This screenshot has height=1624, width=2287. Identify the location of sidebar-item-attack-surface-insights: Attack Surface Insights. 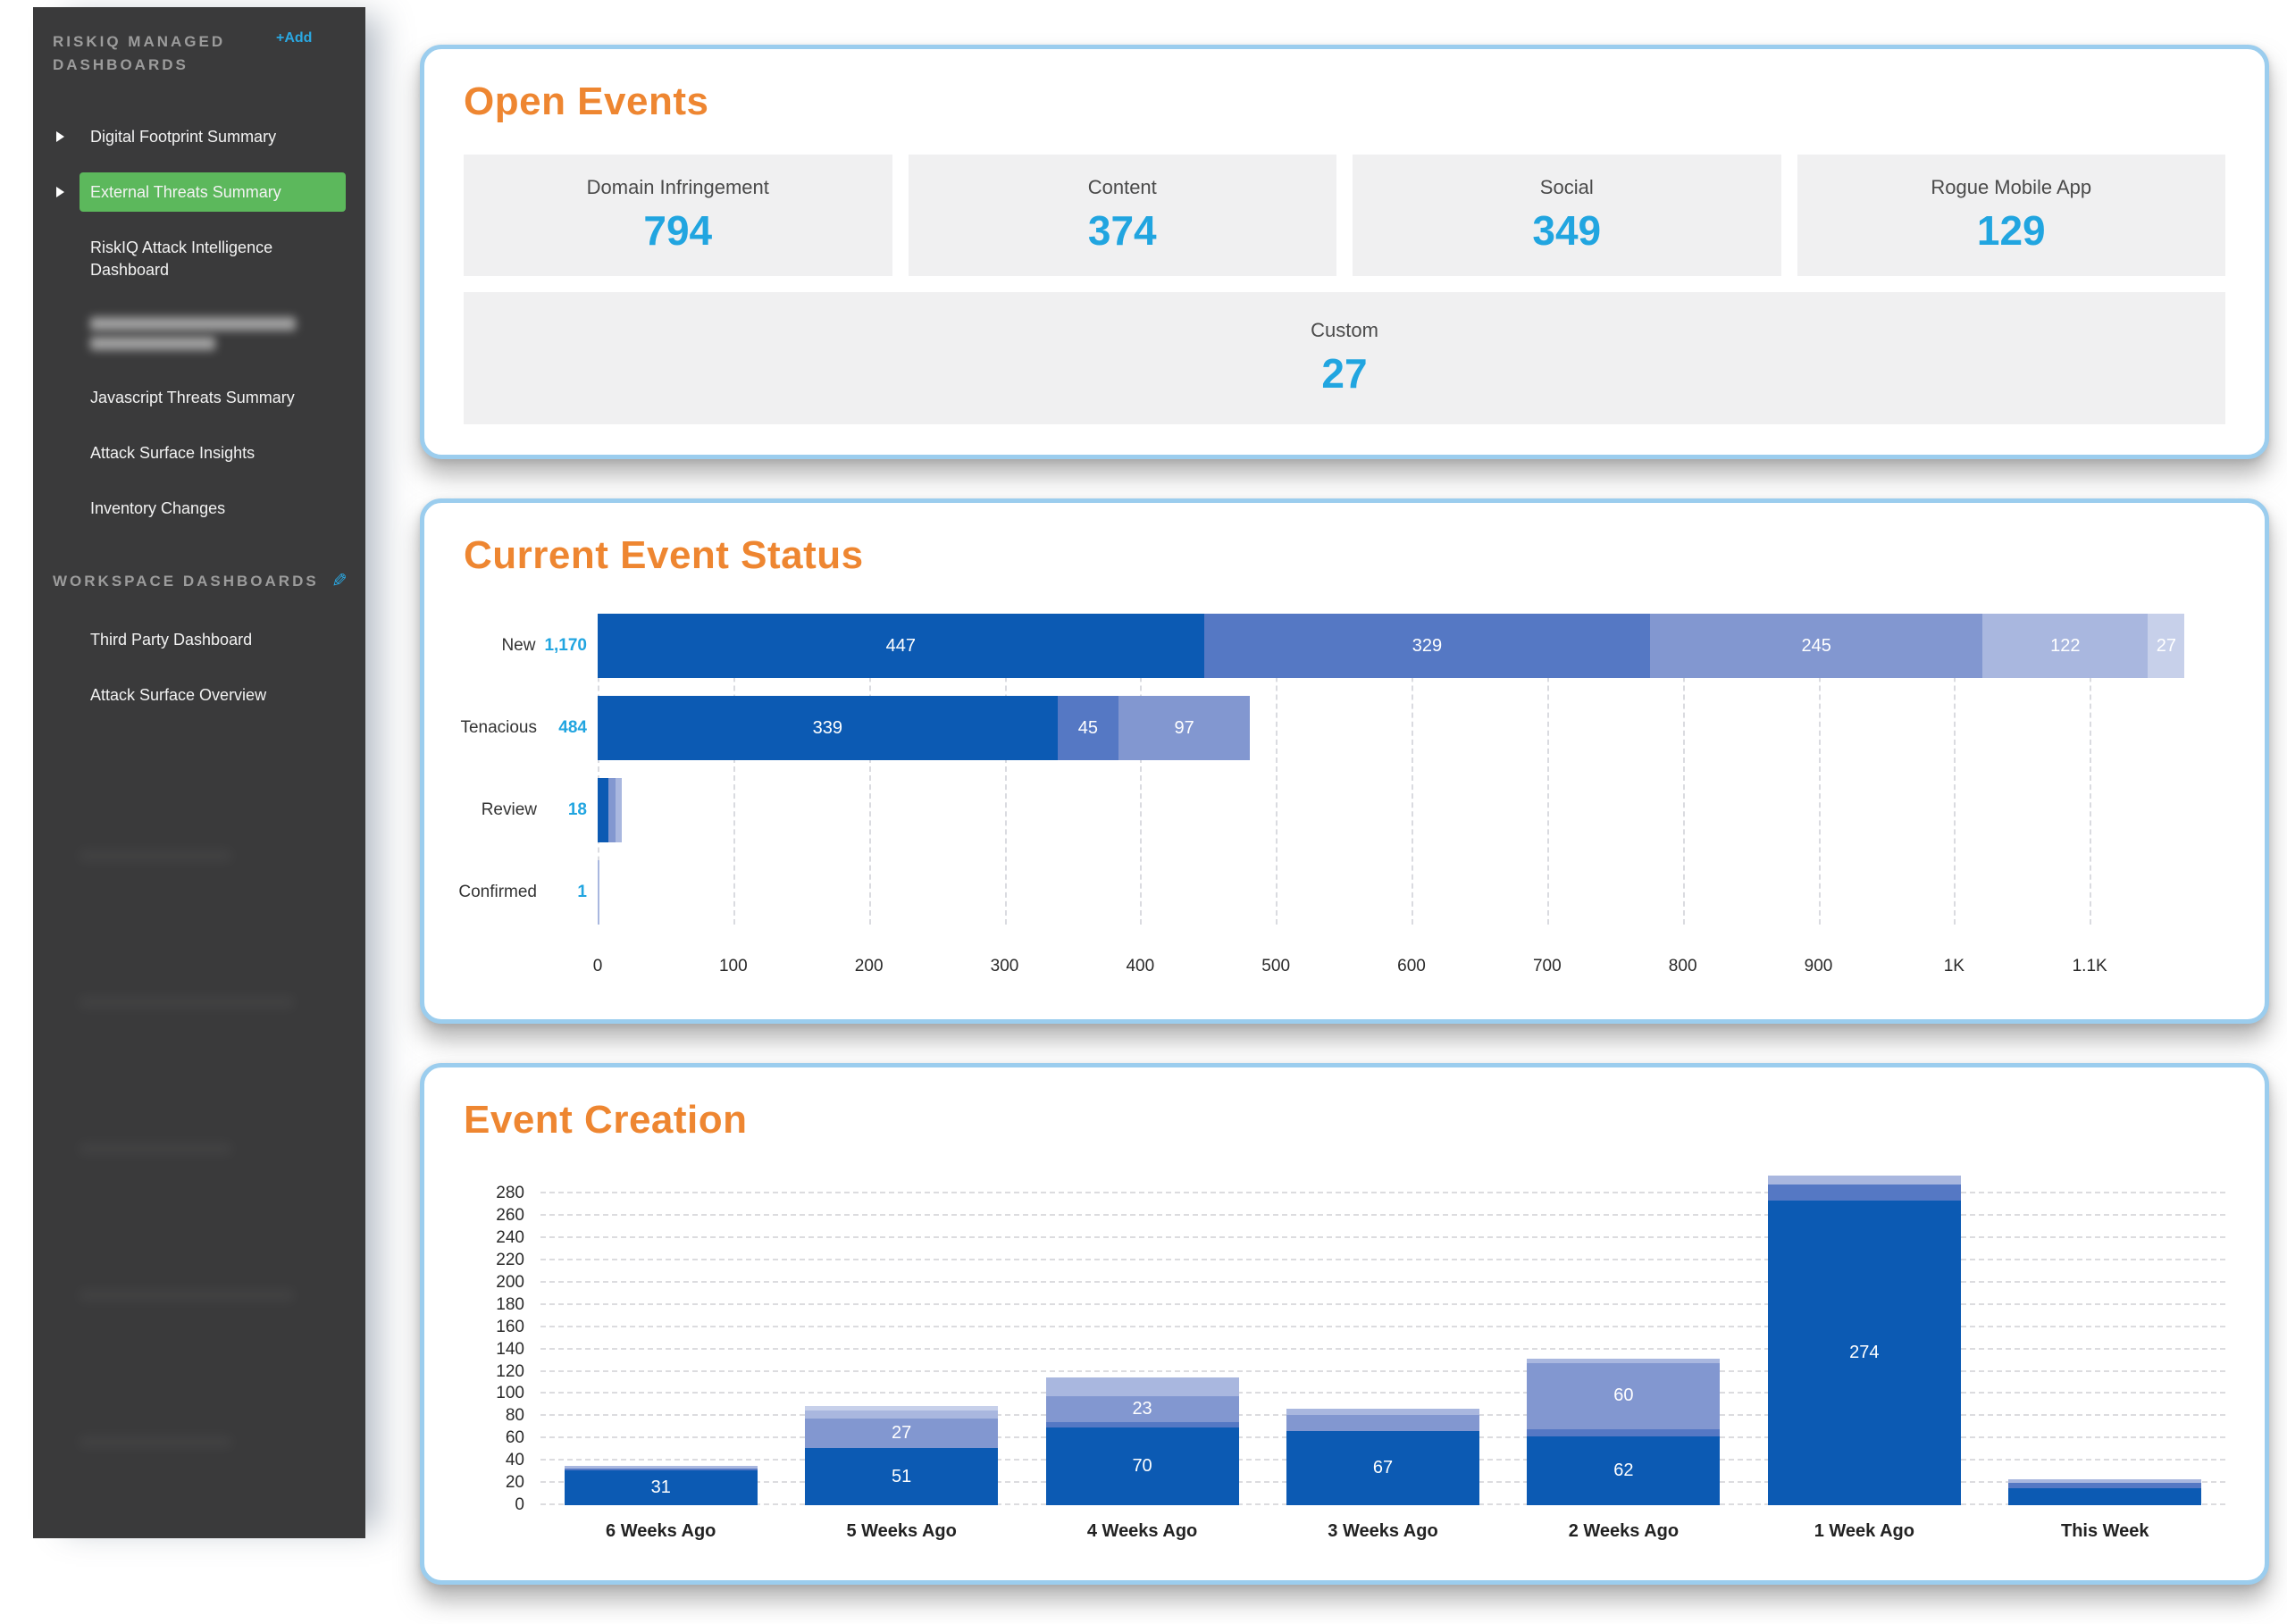
(213, 453).